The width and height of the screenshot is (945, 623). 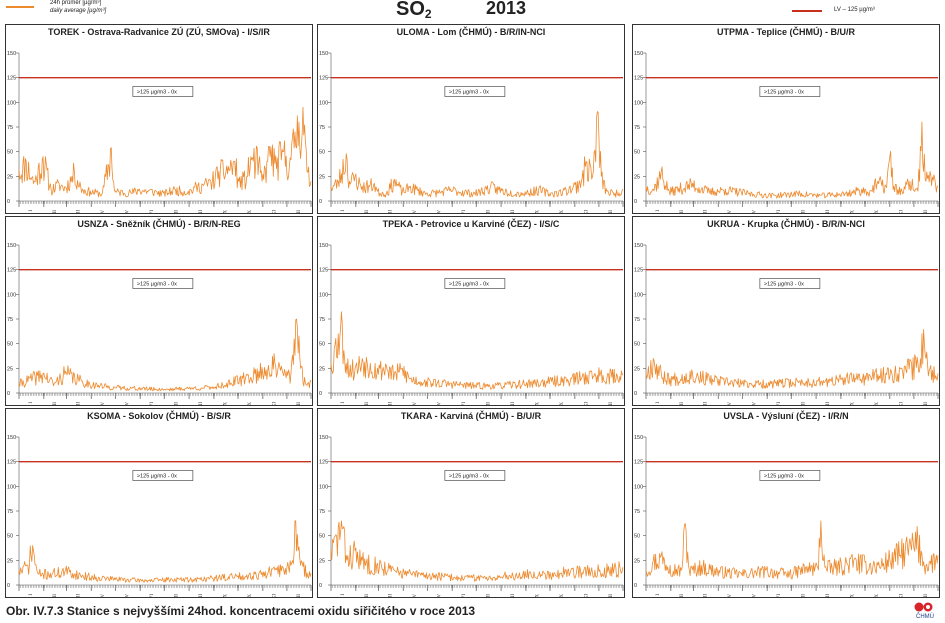 I want to click on legend-daily-label-en: daily average [µg/m³], so click(x=78, y=11).